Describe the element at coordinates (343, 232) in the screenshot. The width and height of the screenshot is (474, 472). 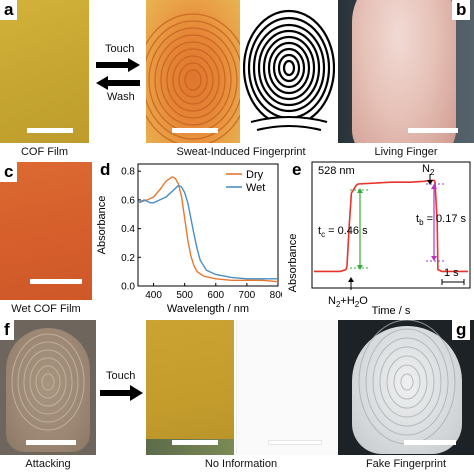
I see `tc-label: tc = 0.46 s` at that location.